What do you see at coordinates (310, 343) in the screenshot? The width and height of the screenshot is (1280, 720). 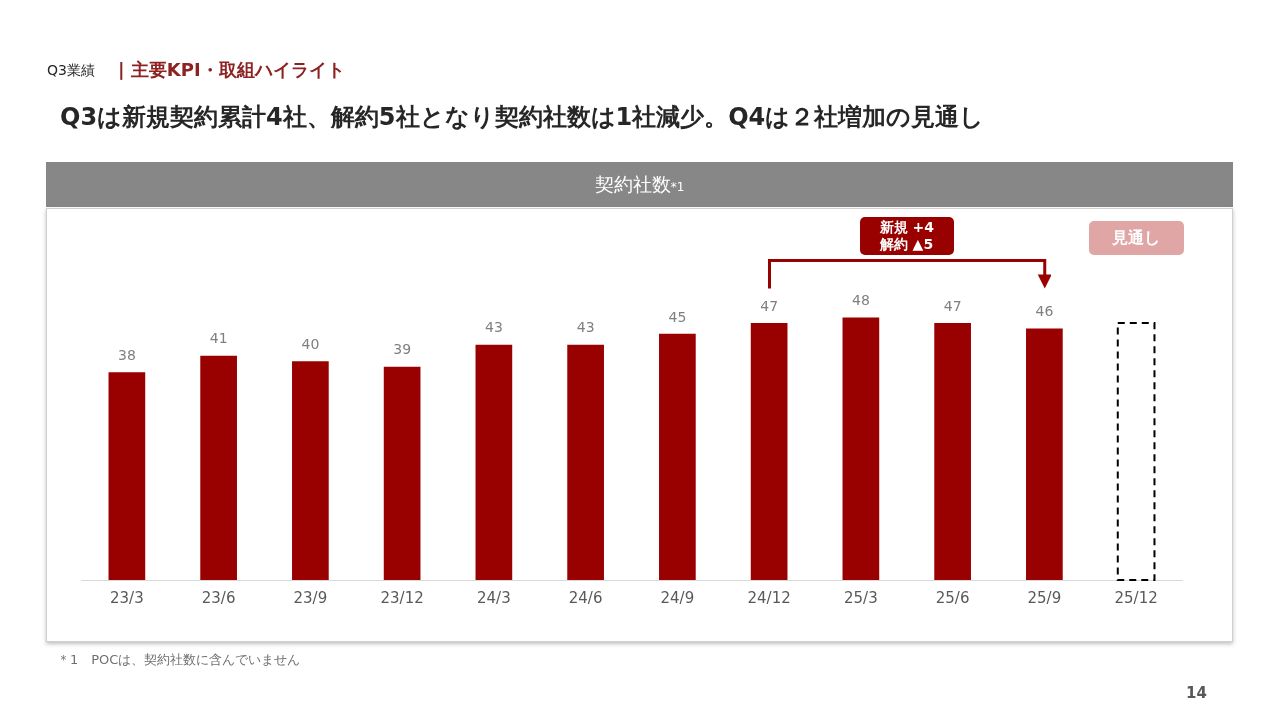 I see `data-label: 40` at bounding box center [310, 343].